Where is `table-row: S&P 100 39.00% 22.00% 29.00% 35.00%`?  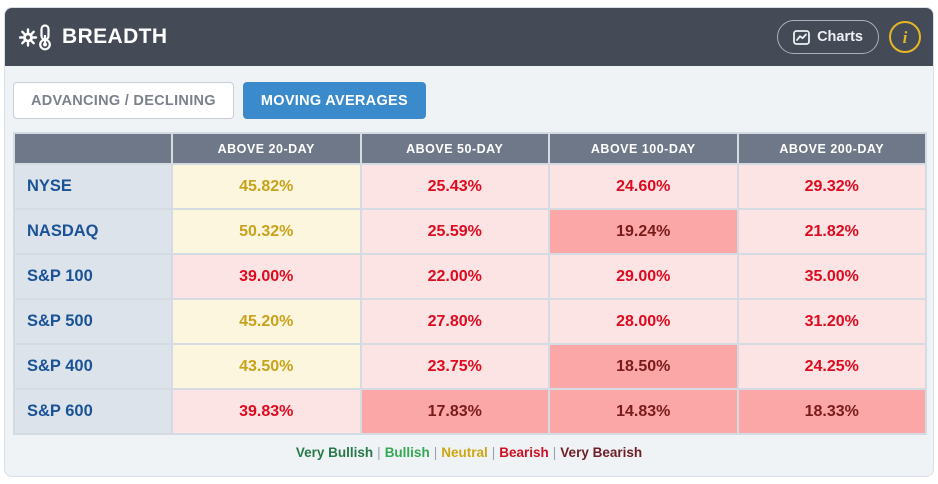
table-row: S&P 100 39.00% 22.00% 29.00% 35.00% is located at coordinates (470, 276).